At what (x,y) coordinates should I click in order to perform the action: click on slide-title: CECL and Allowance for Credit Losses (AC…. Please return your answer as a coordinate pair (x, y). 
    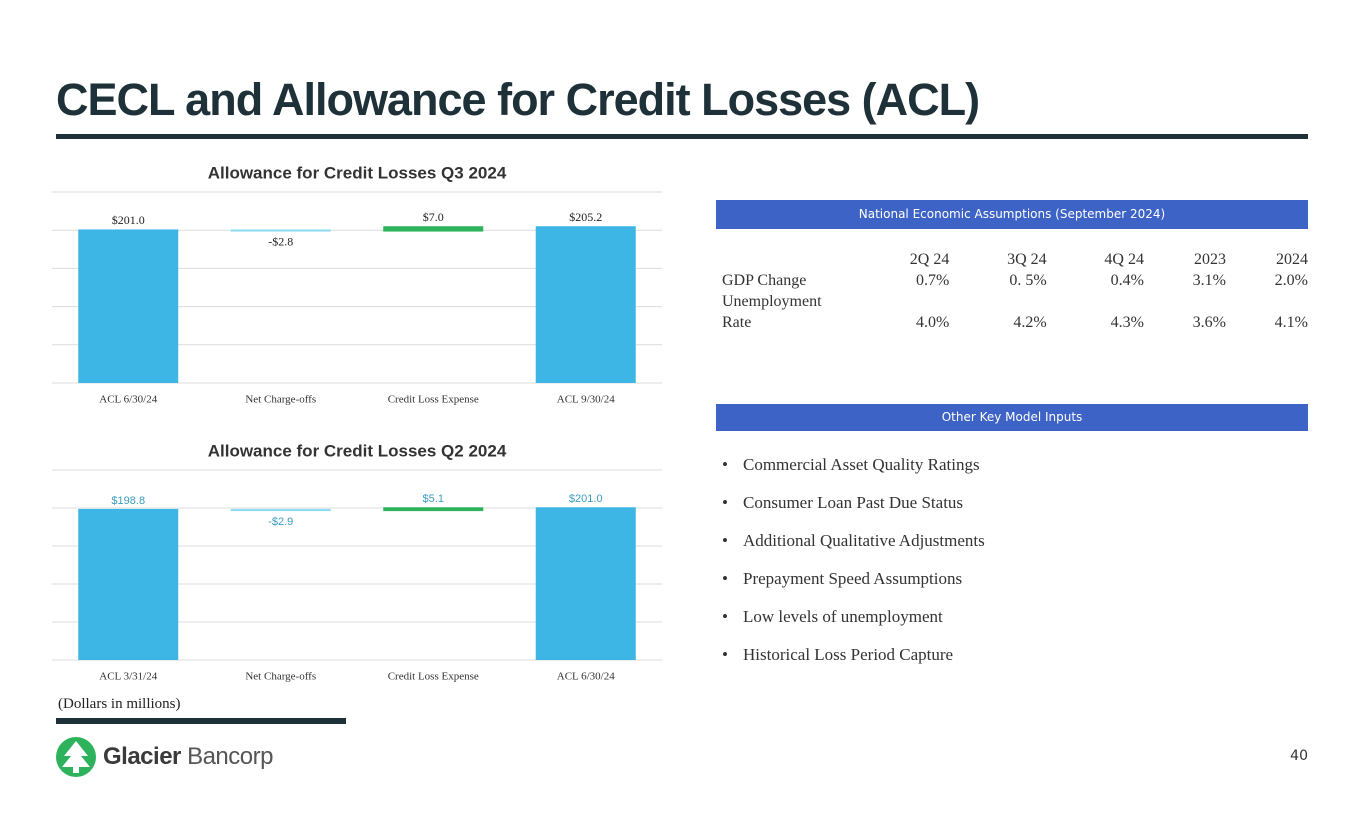
    Looking at the image, I should click on (518, 99).